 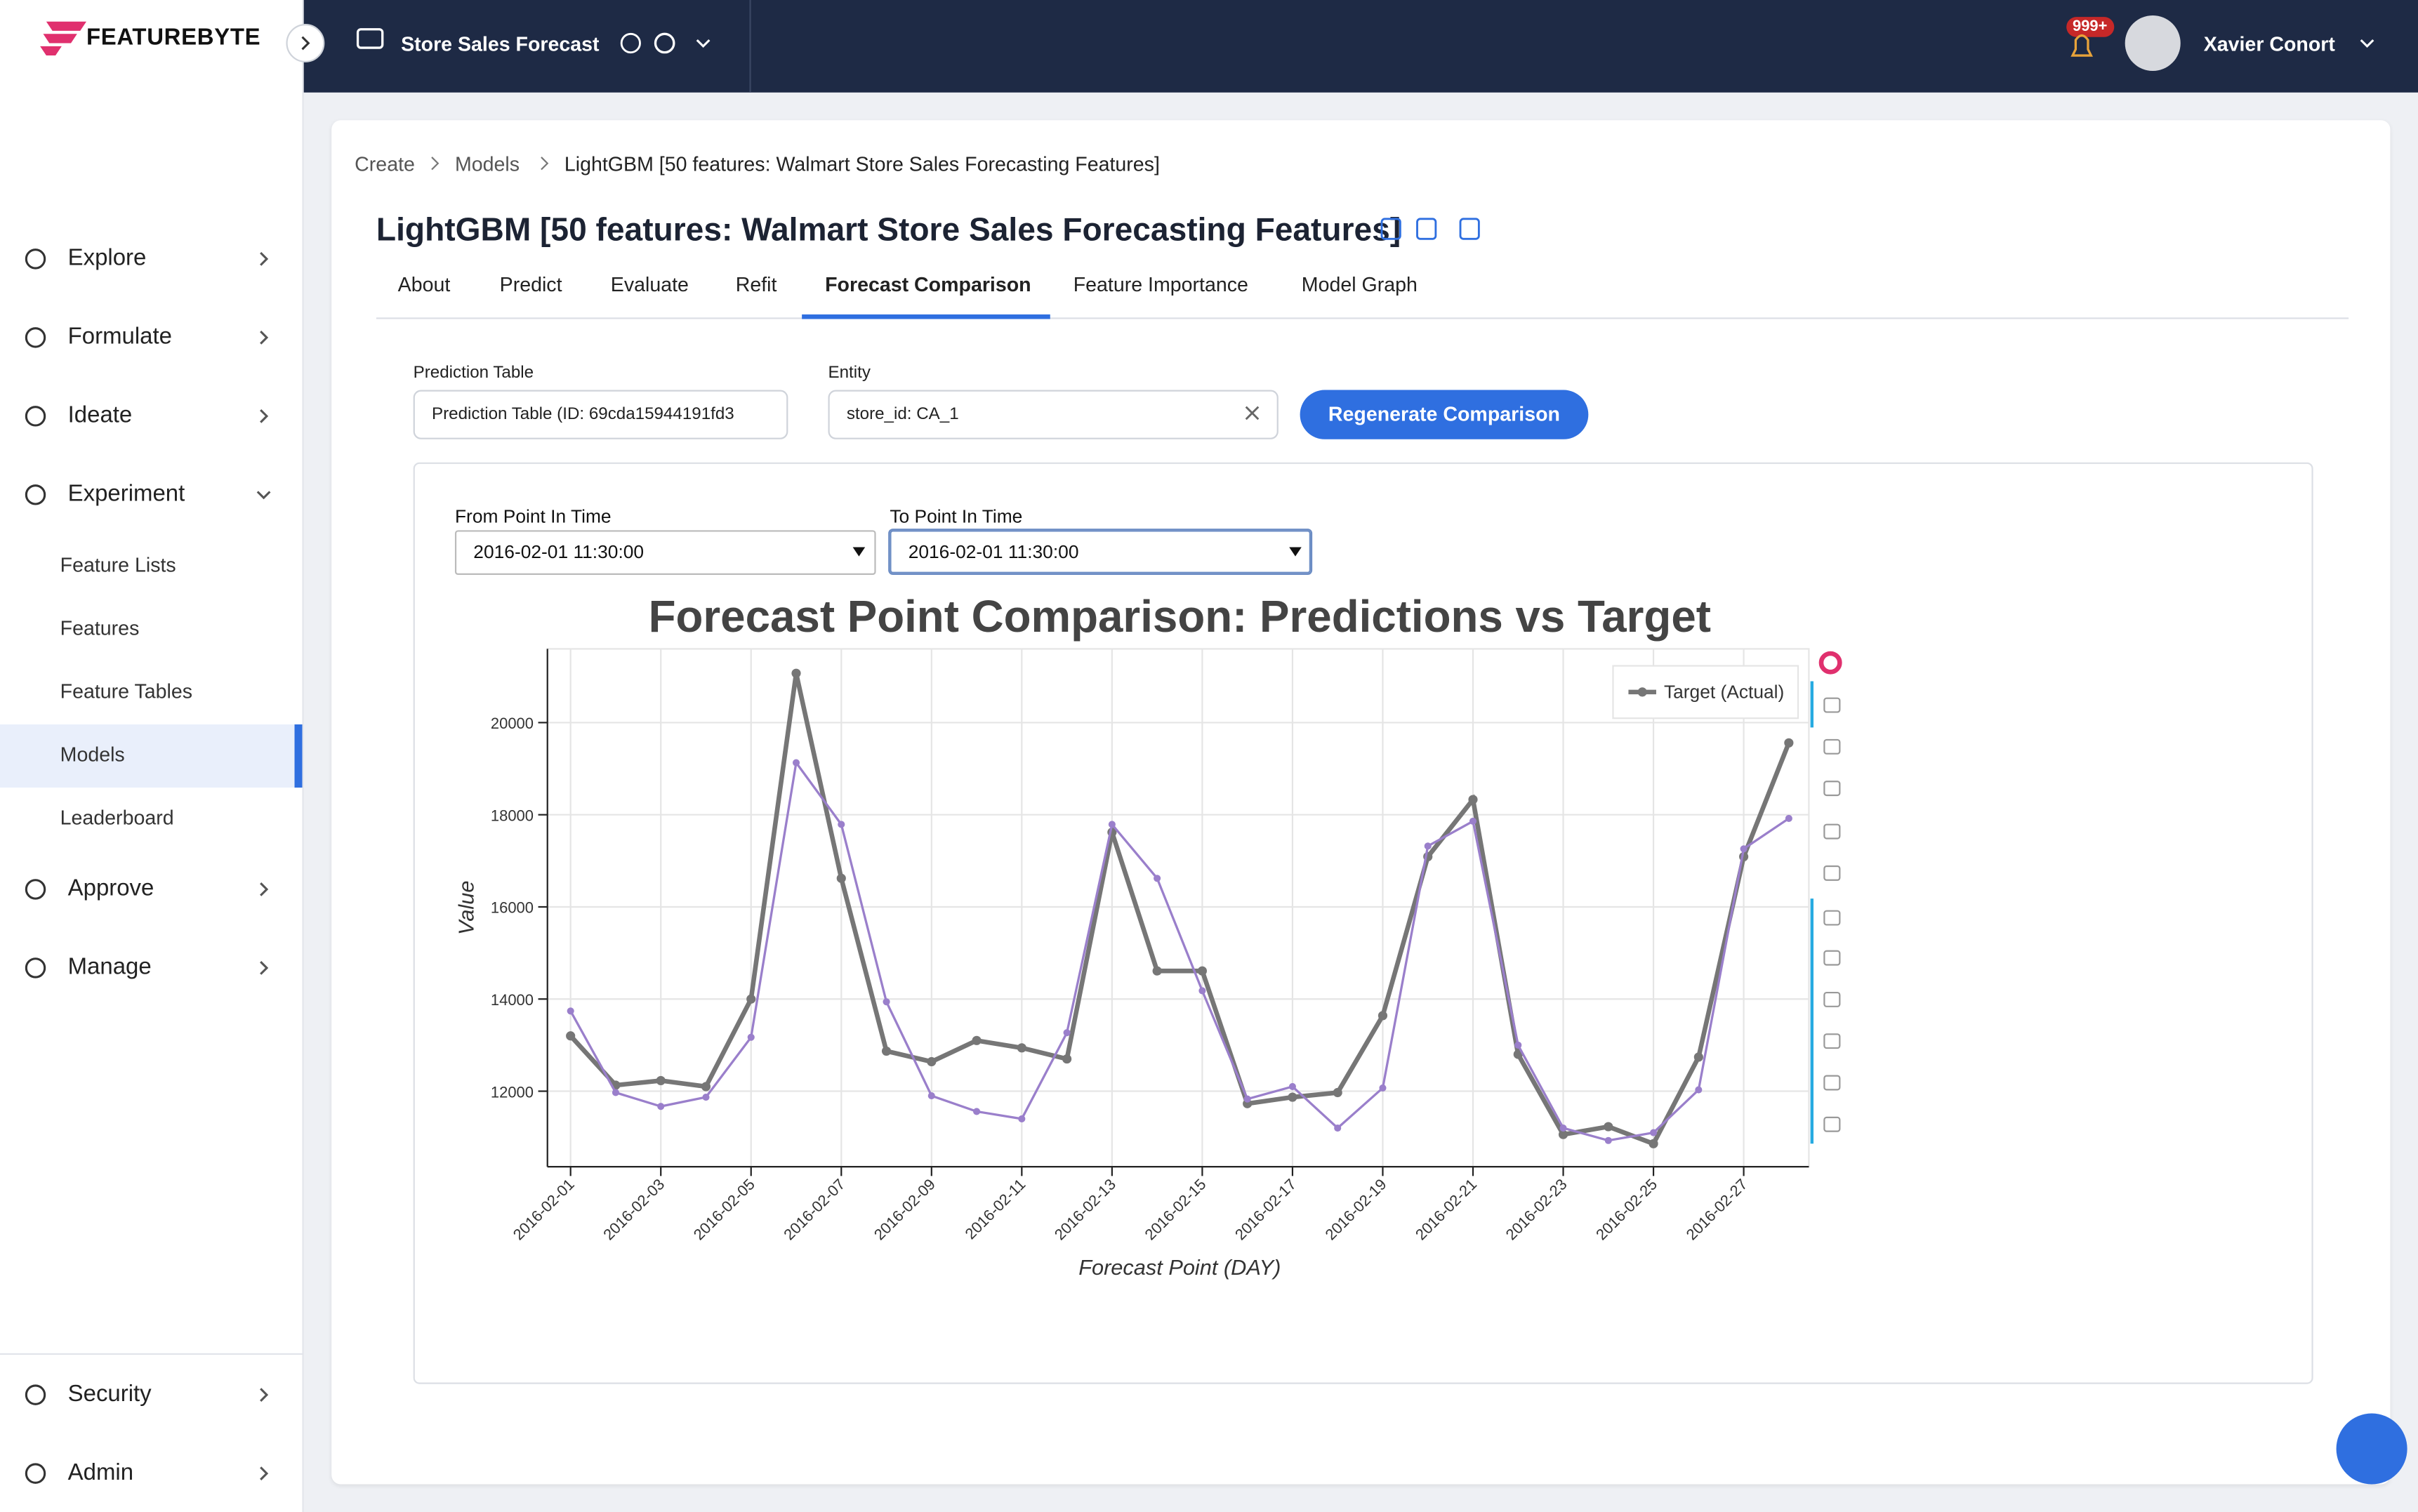 What do you see at coordinates (756, 284) in the screenshot?
I see `tab: Refit` at bounding box center [756, 284].